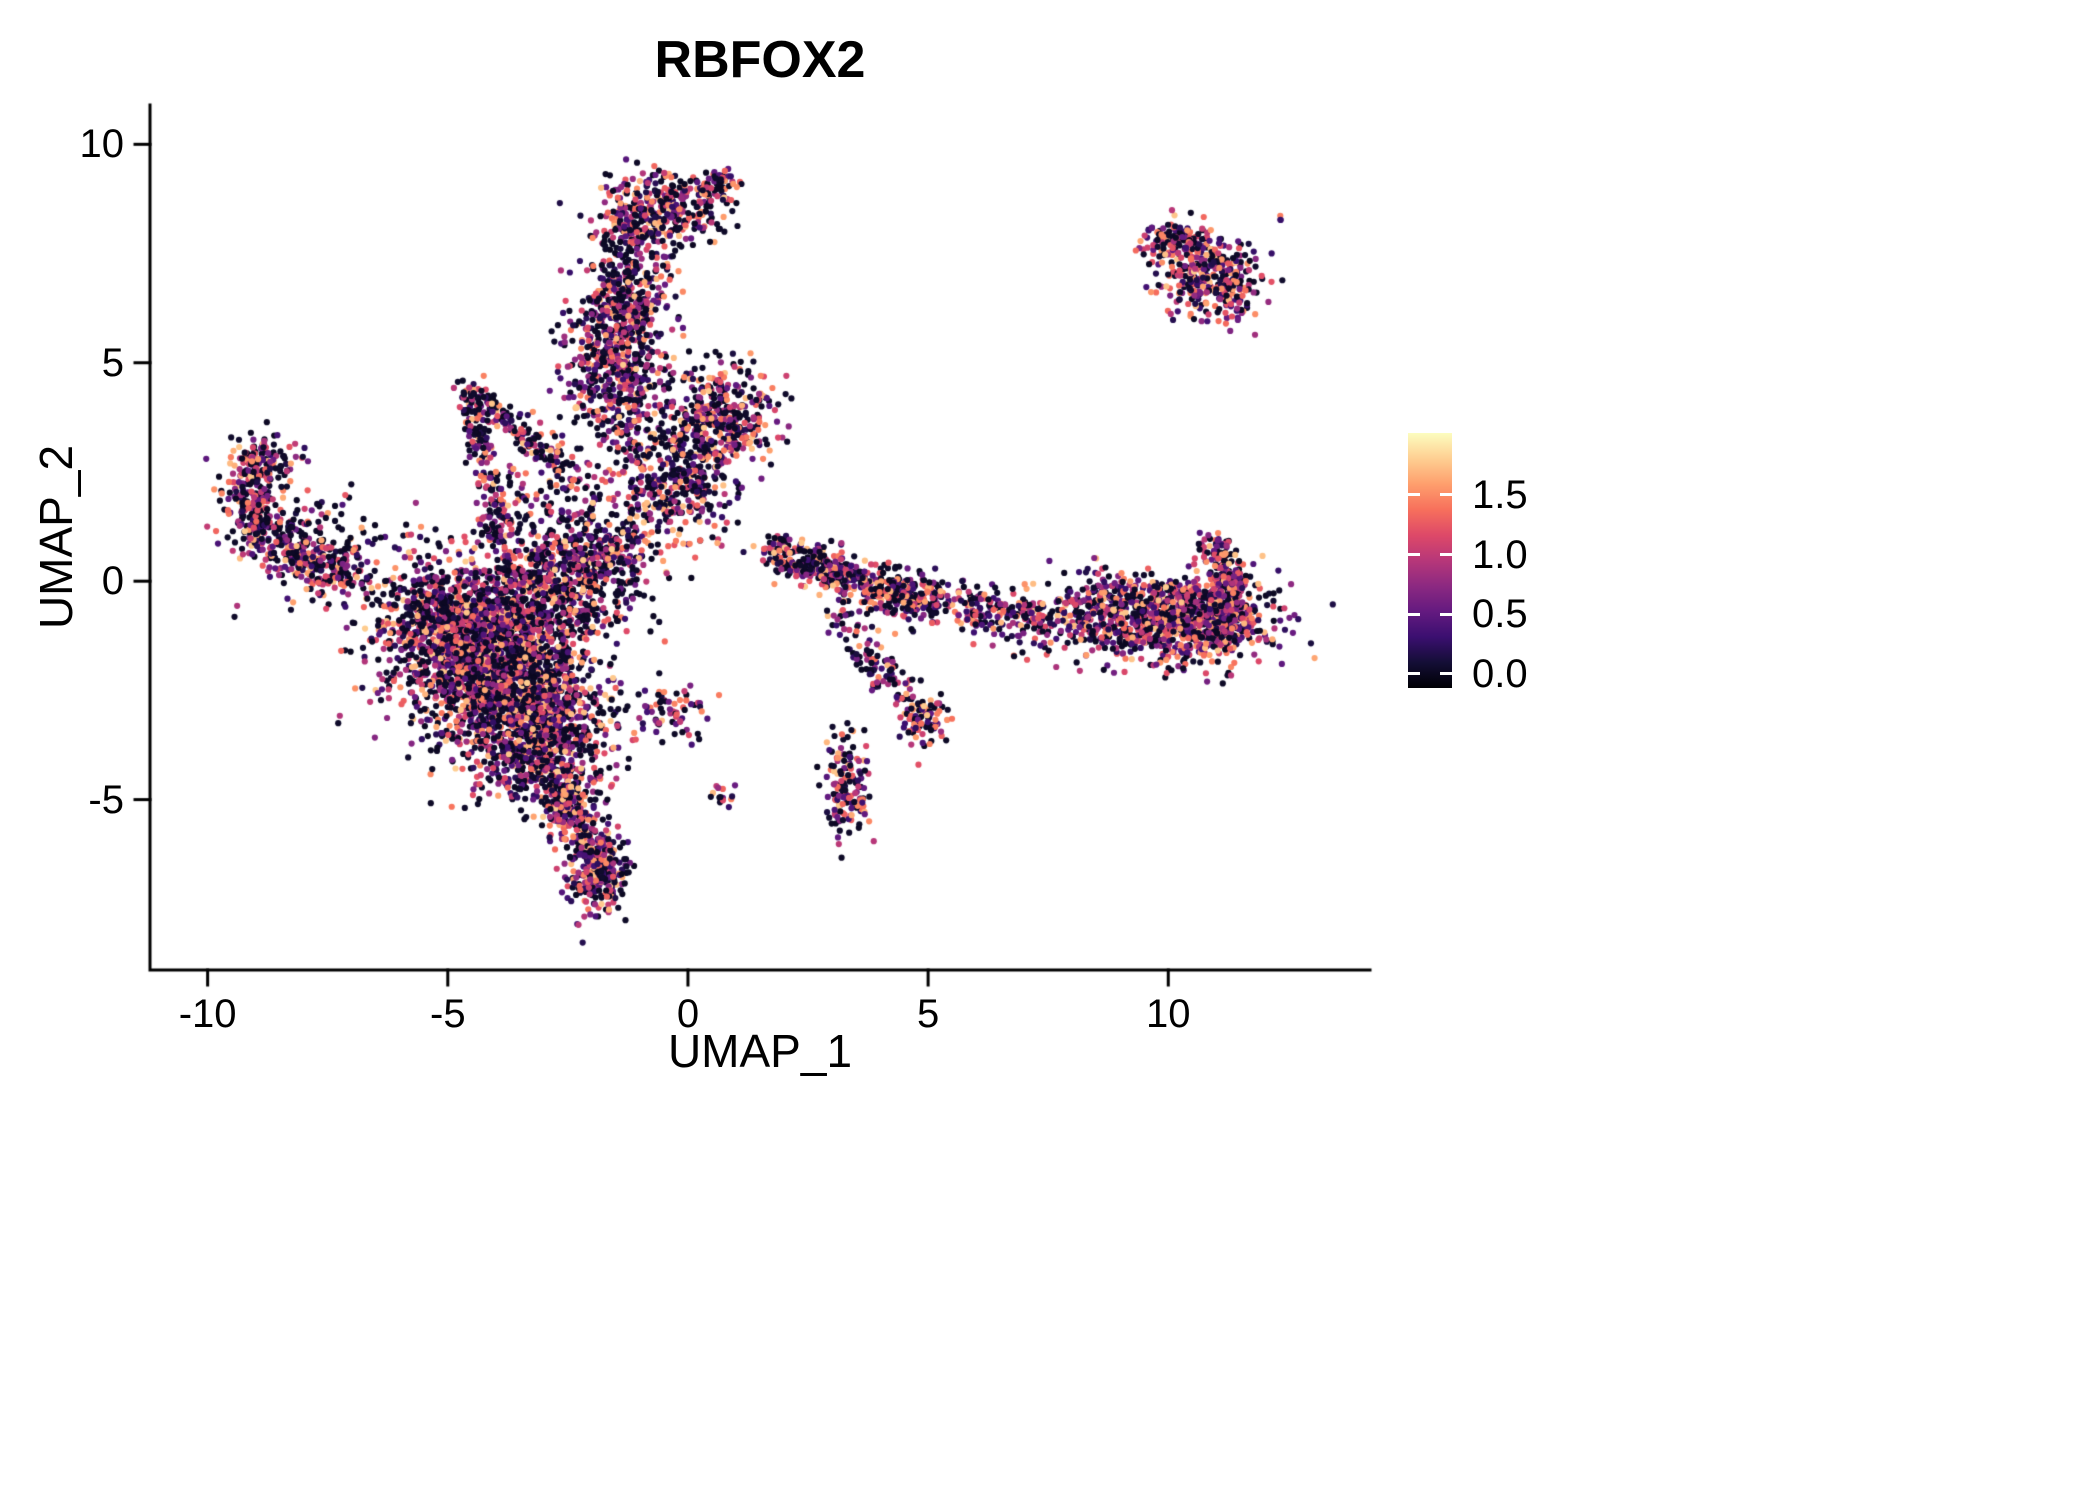 The height and width of the screenshot is (1500, 2100). Describe the element at coordinates (928, 1014) in the screenshot. I see `x-tick-label: 5` at that location.